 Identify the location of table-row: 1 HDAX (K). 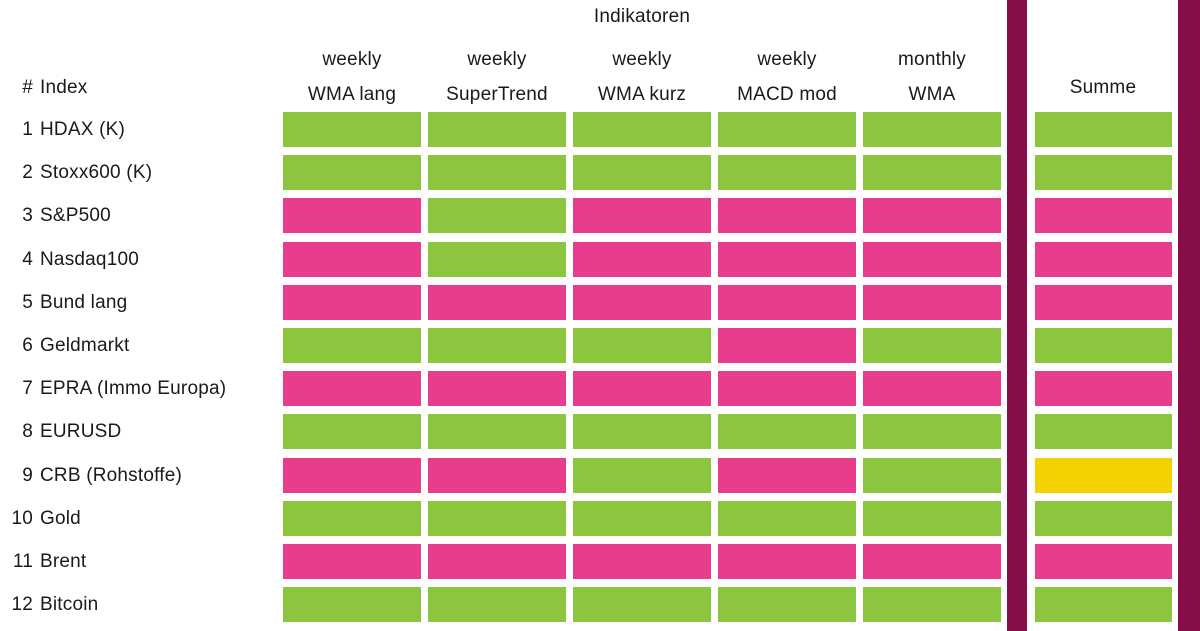
(600, 133).